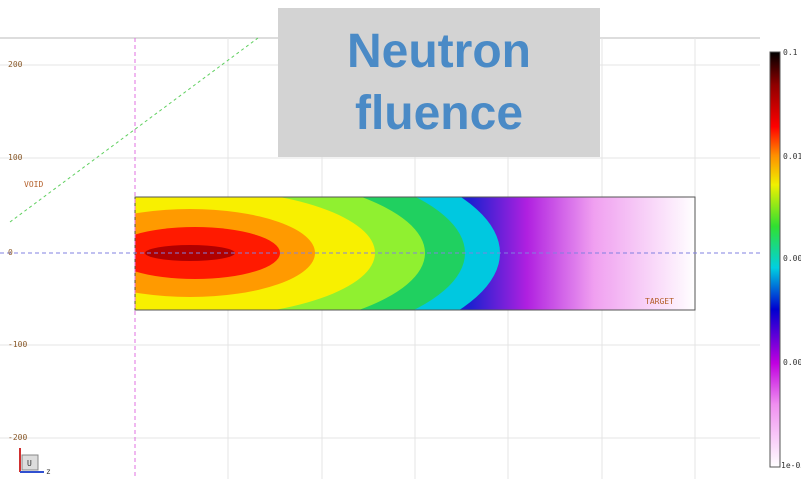 This screenshot has height=479, width=801. I want to click on colorbar-label: 0.001, so click(792, 258).